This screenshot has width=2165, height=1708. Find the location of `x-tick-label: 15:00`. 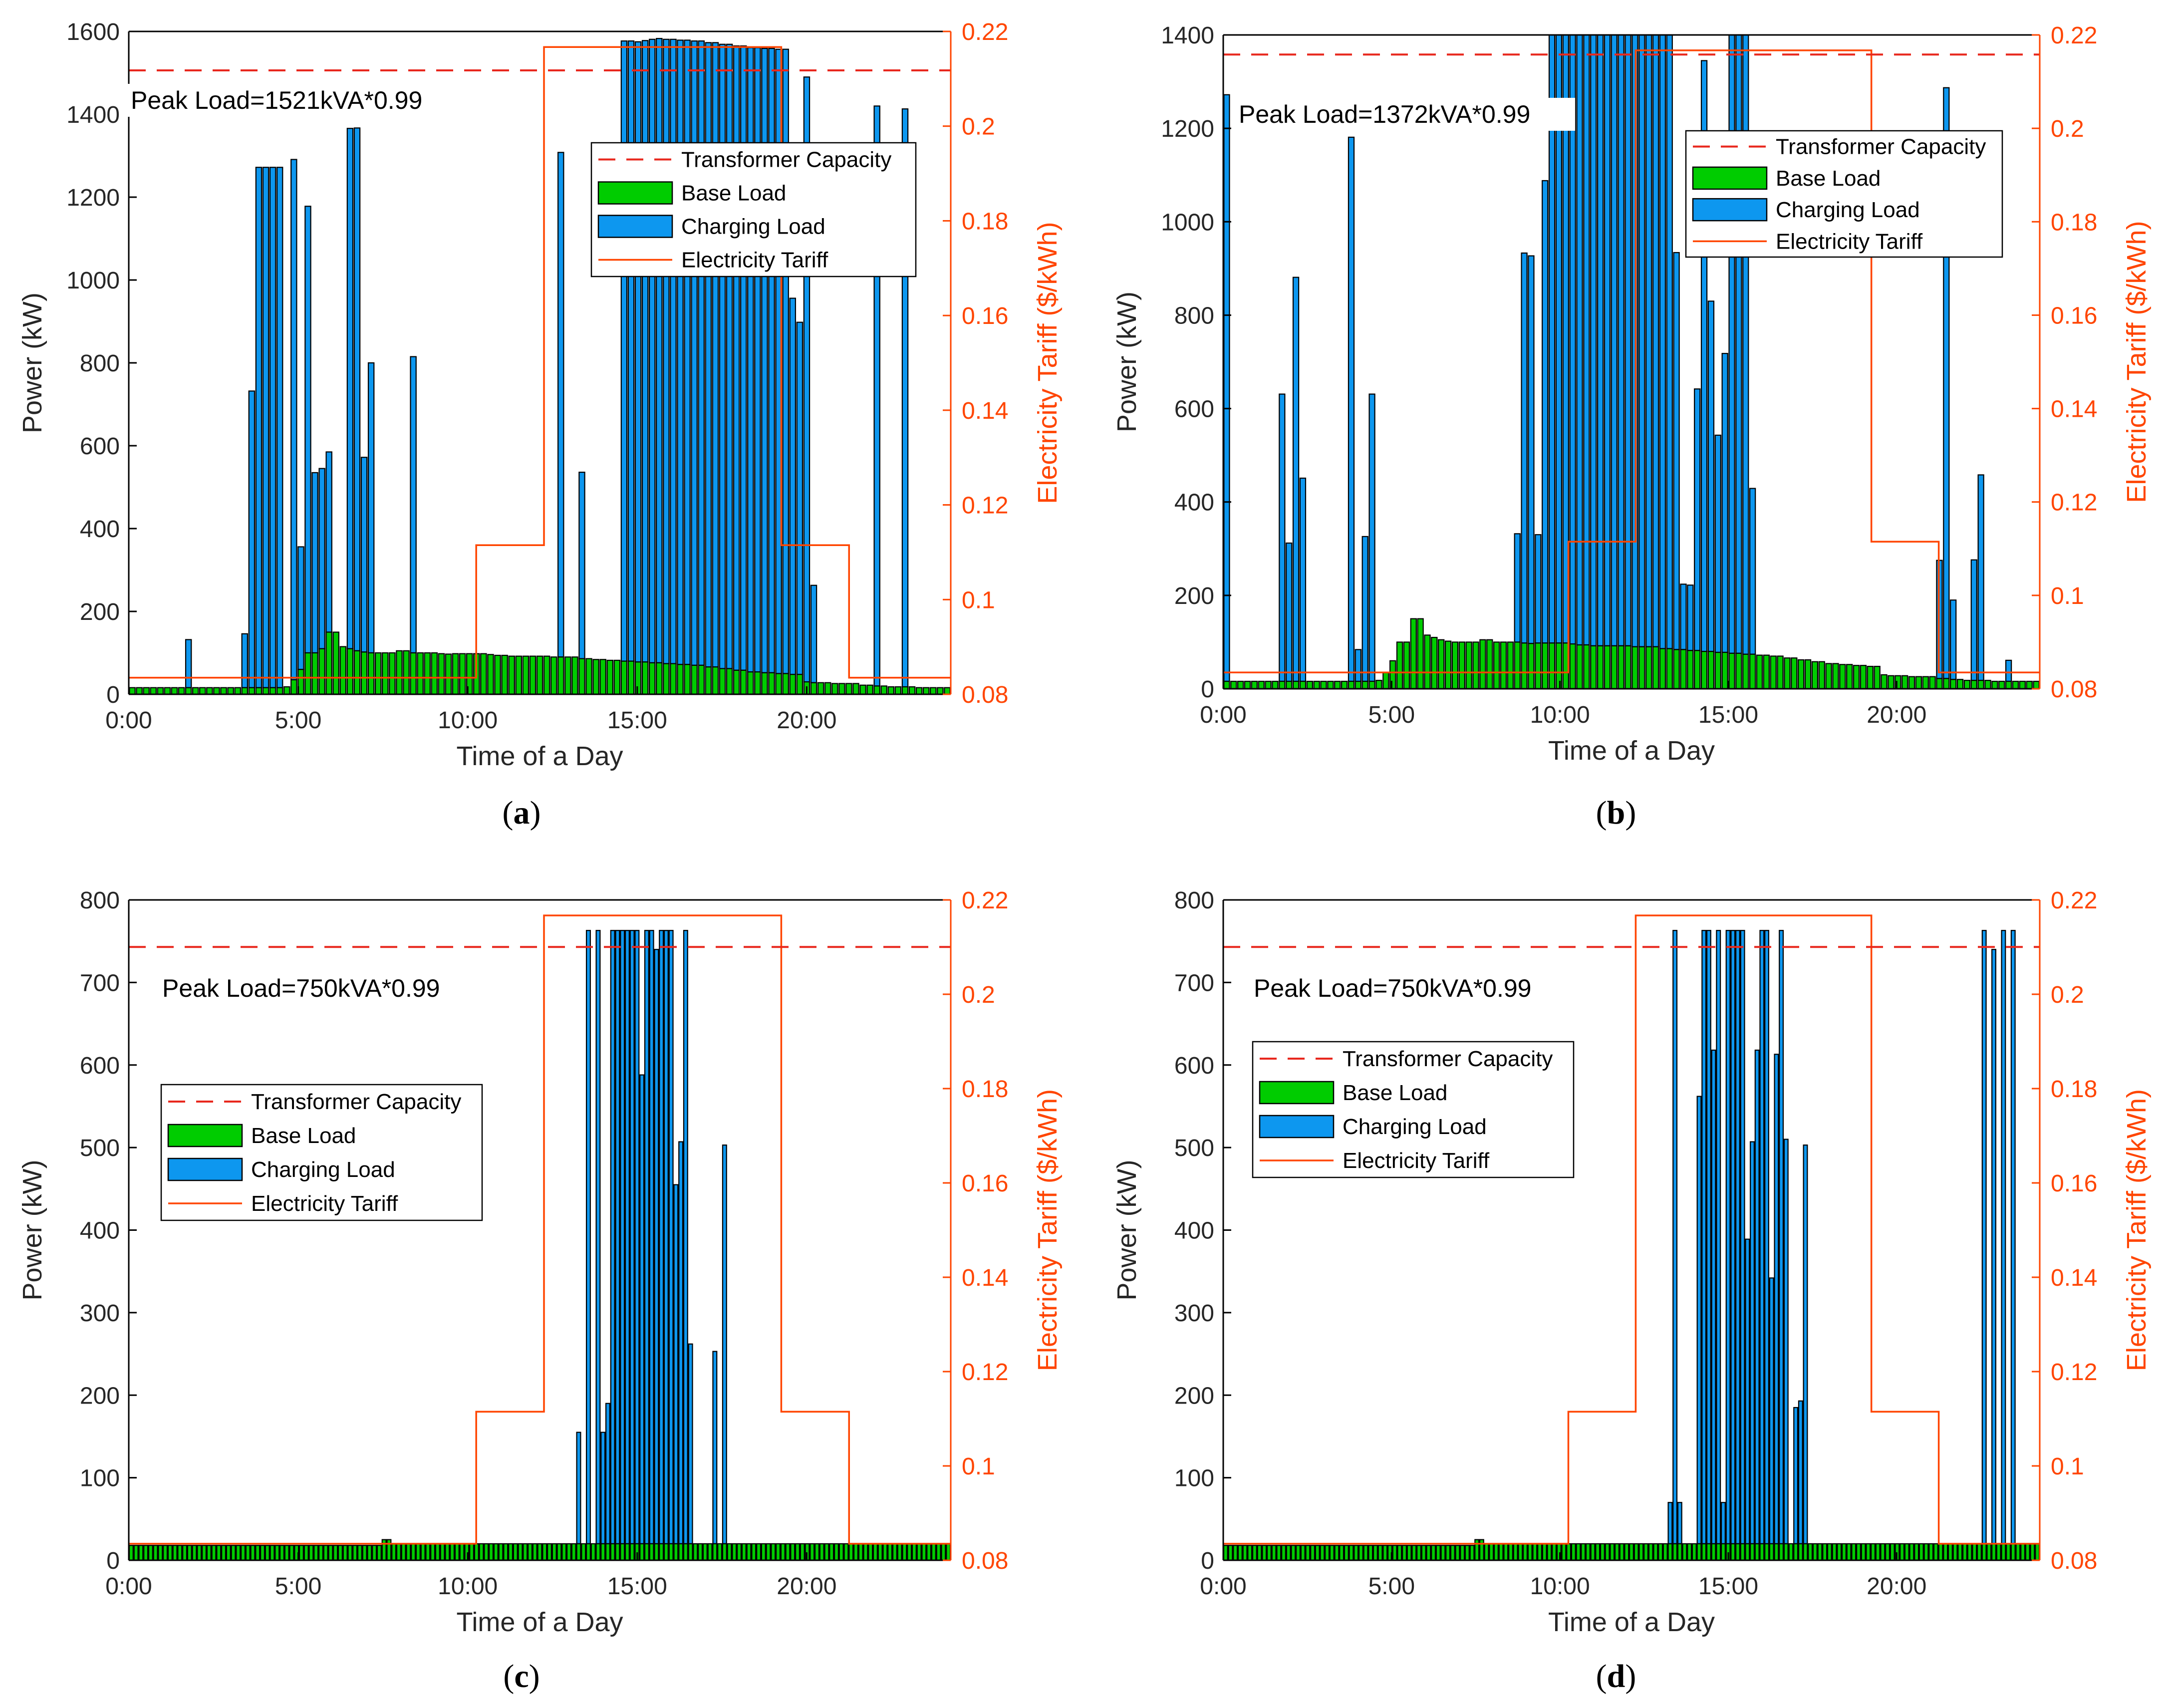

x-tick-label: 15:00 is located at coordinates (1728, 715).